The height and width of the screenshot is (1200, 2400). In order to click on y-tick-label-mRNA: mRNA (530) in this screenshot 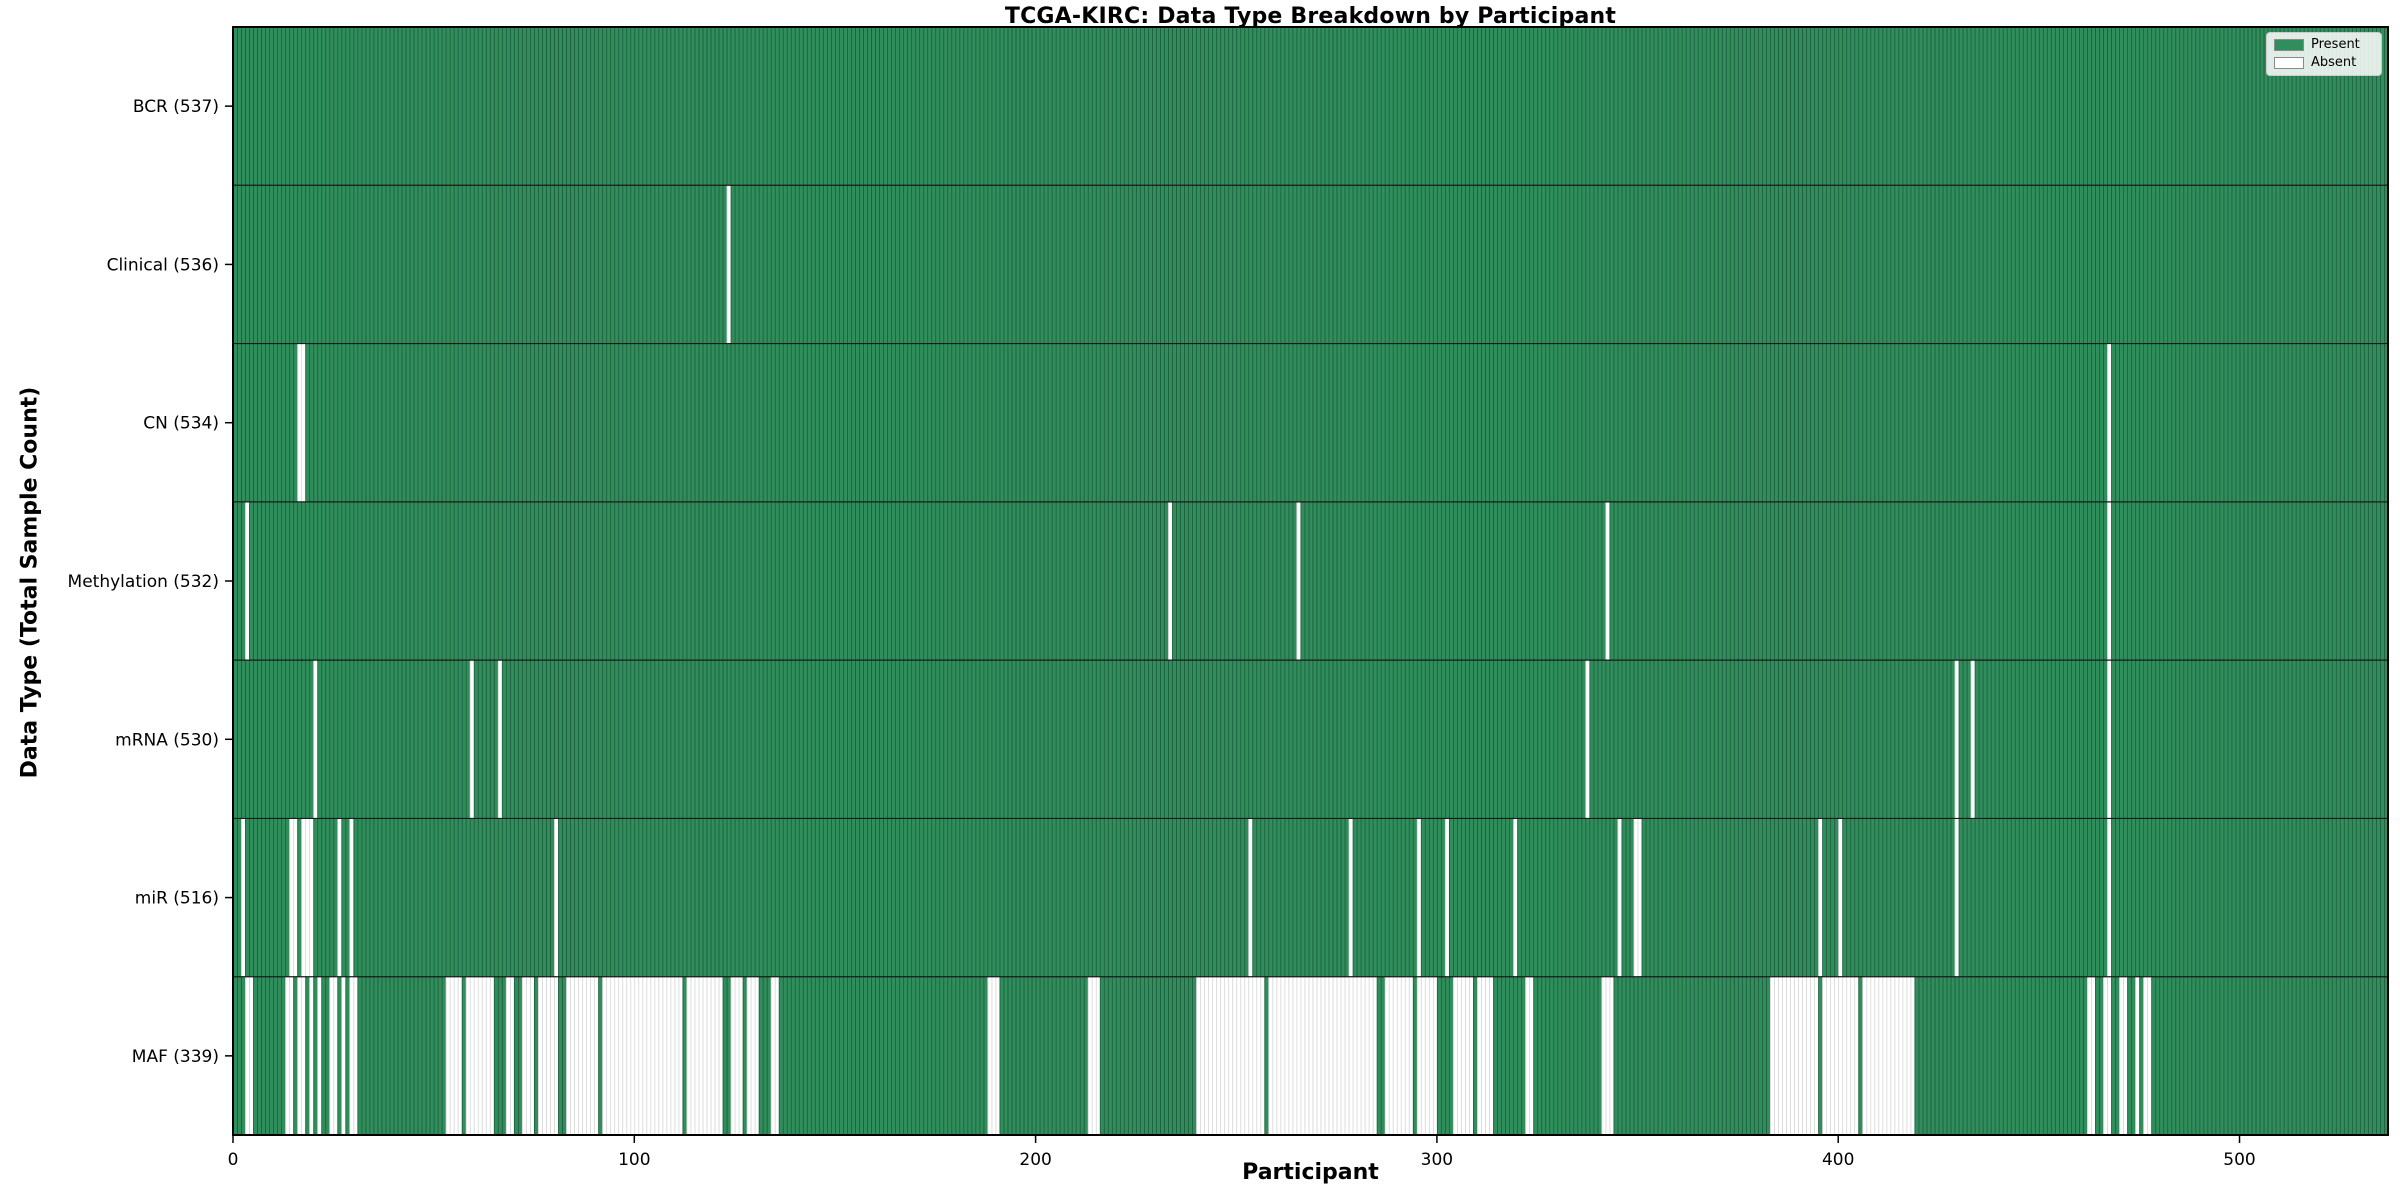, I will do `click(167, 740)`.